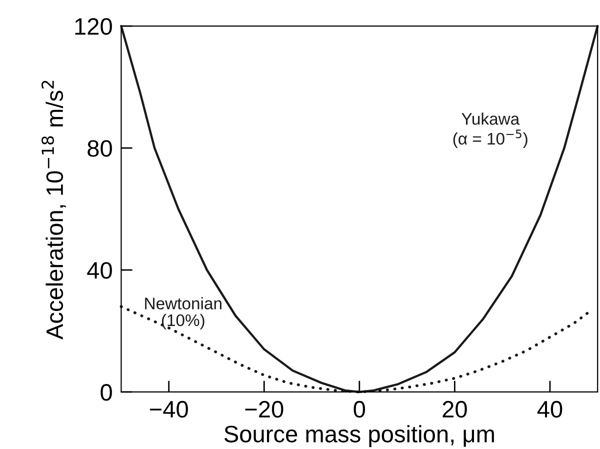 The height and width of the screenshot is (449, 600). Describe the element at coordinates (454, 409) in the screenshot. I see `x-tick-label: 20` at that location.